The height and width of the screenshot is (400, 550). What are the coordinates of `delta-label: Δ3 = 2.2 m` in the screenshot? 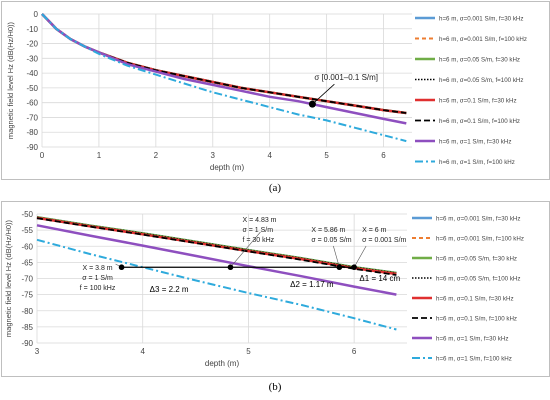 It's located at (169, 289).